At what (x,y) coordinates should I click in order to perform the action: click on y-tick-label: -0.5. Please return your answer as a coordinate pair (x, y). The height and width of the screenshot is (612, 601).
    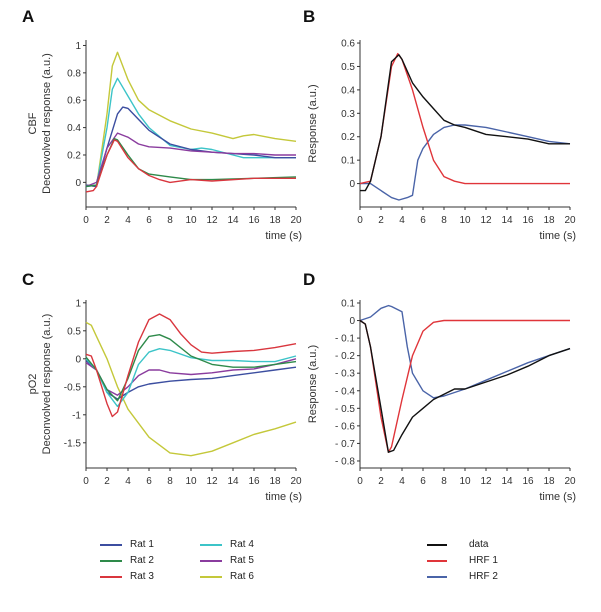
    Looking at the image, I should click on (73, 387).